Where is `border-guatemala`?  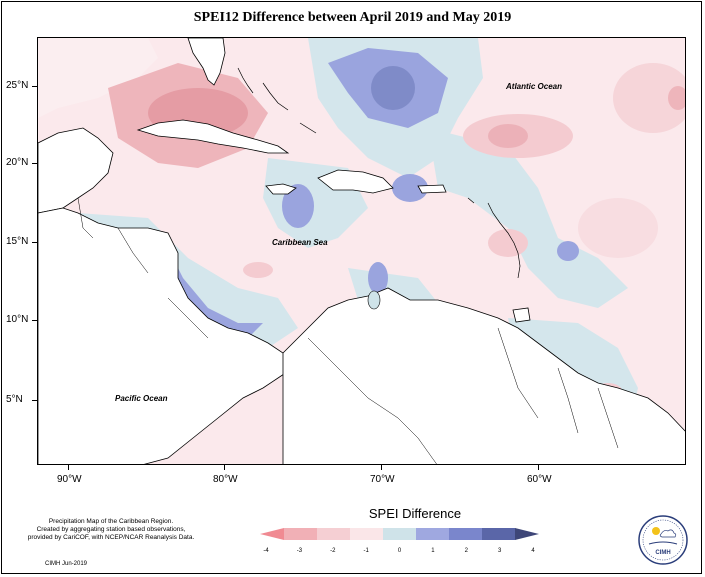 border-guatemala is located at coordinates (85, 218).